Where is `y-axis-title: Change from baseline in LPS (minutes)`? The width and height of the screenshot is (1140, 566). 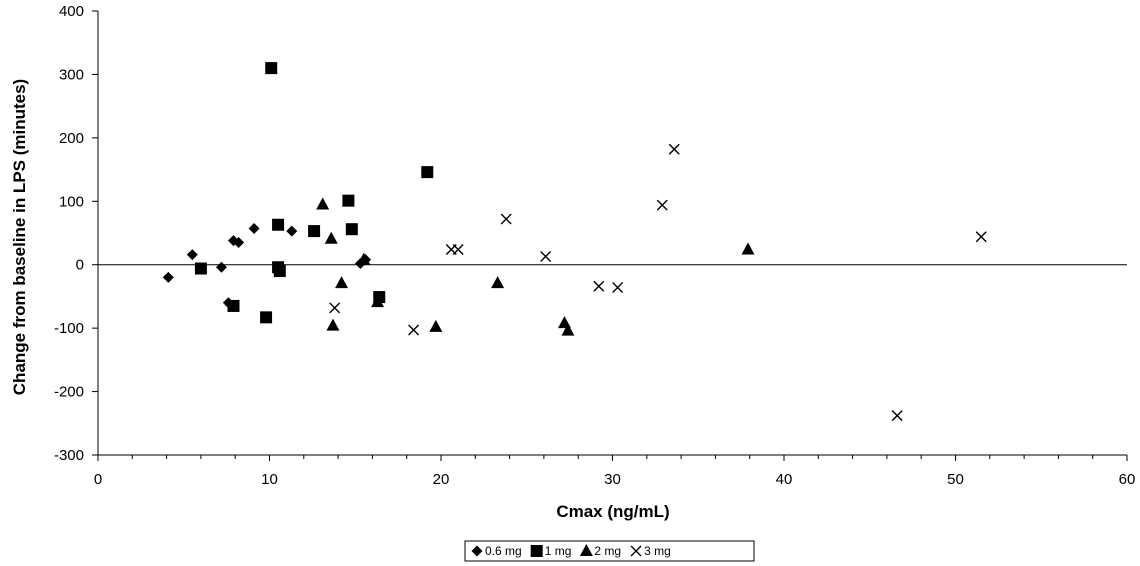
y-axis-title: Change from baseline in LPS (minutes) is located at coordinates (19, 237).